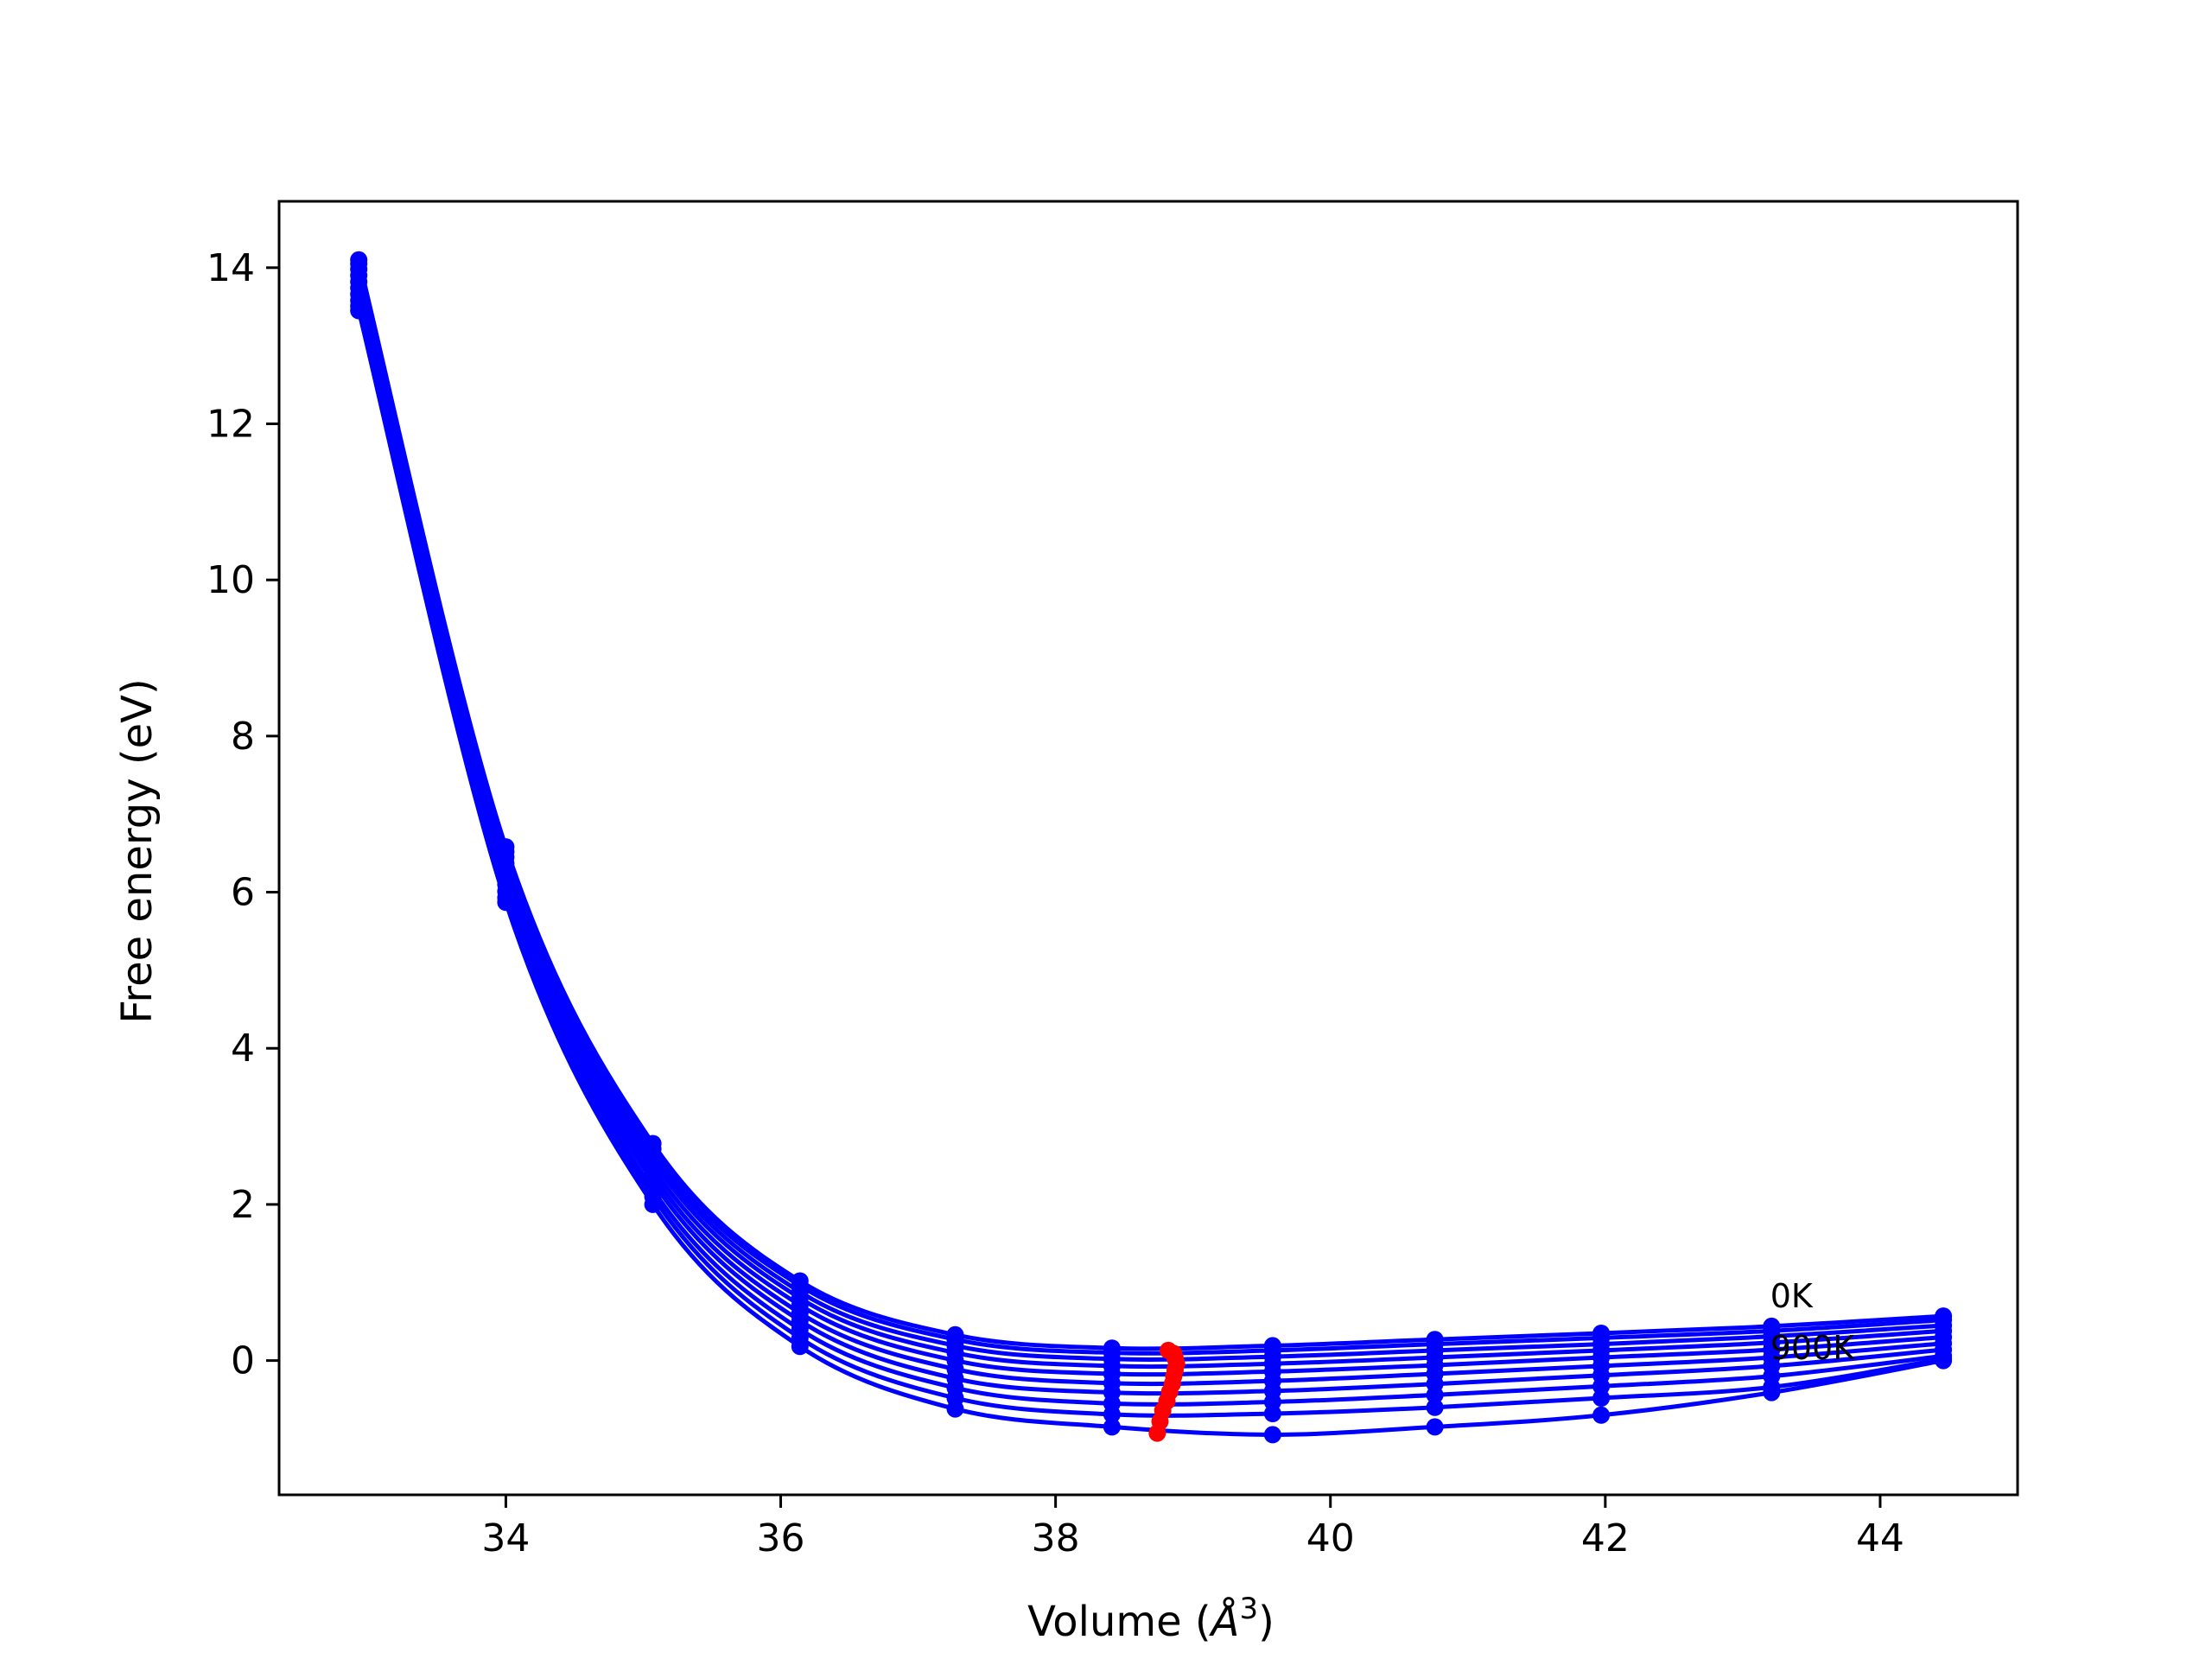  I want to click on y-tick-label: 8, so click(243, 737).